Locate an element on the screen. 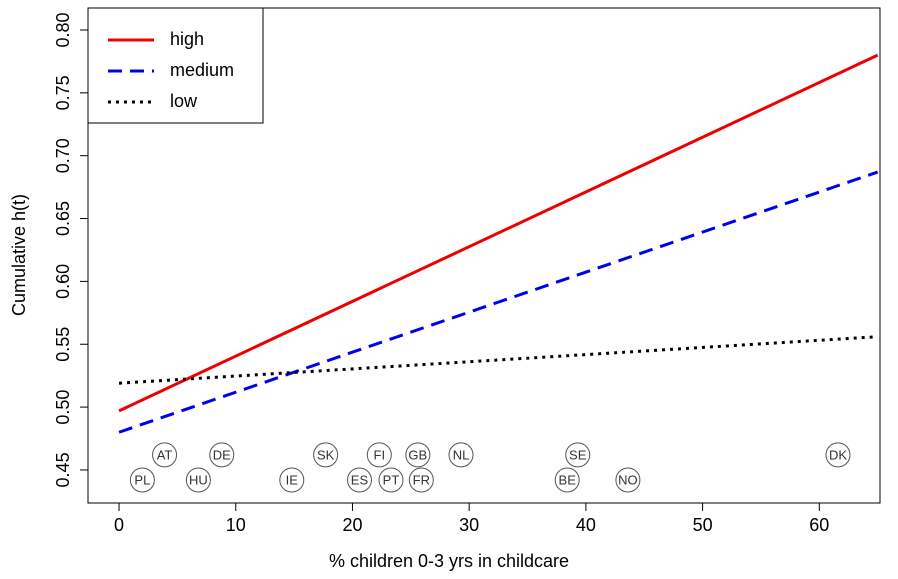  country-label: PL is located at coordinates (142, 479).